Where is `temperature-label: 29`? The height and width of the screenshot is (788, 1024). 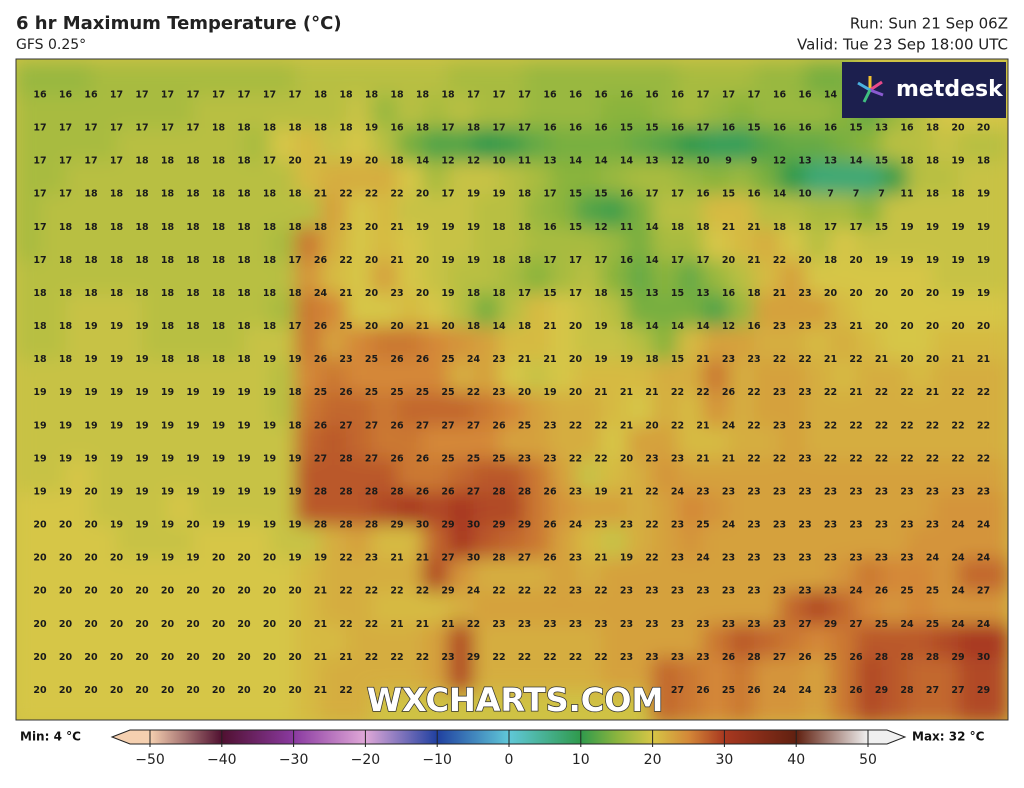 temperature-label: 29 is located at coordinates (473, 657).